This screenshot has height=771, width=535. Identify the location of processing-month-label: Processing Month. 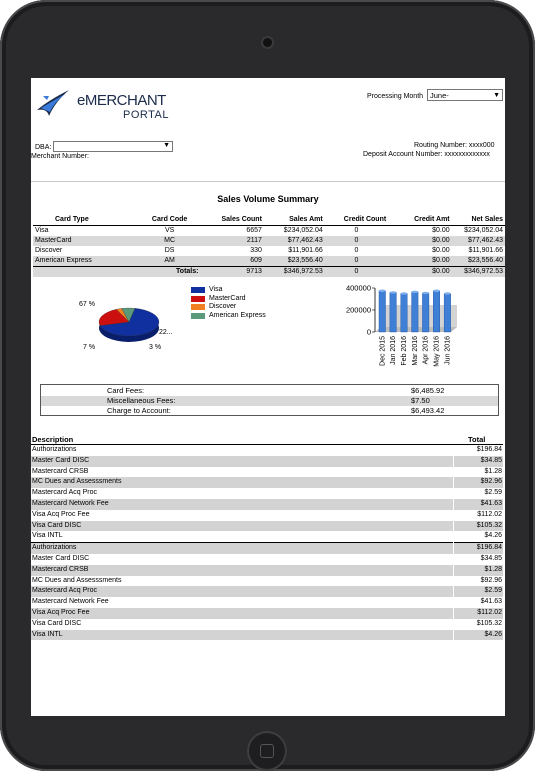
(395, 96).